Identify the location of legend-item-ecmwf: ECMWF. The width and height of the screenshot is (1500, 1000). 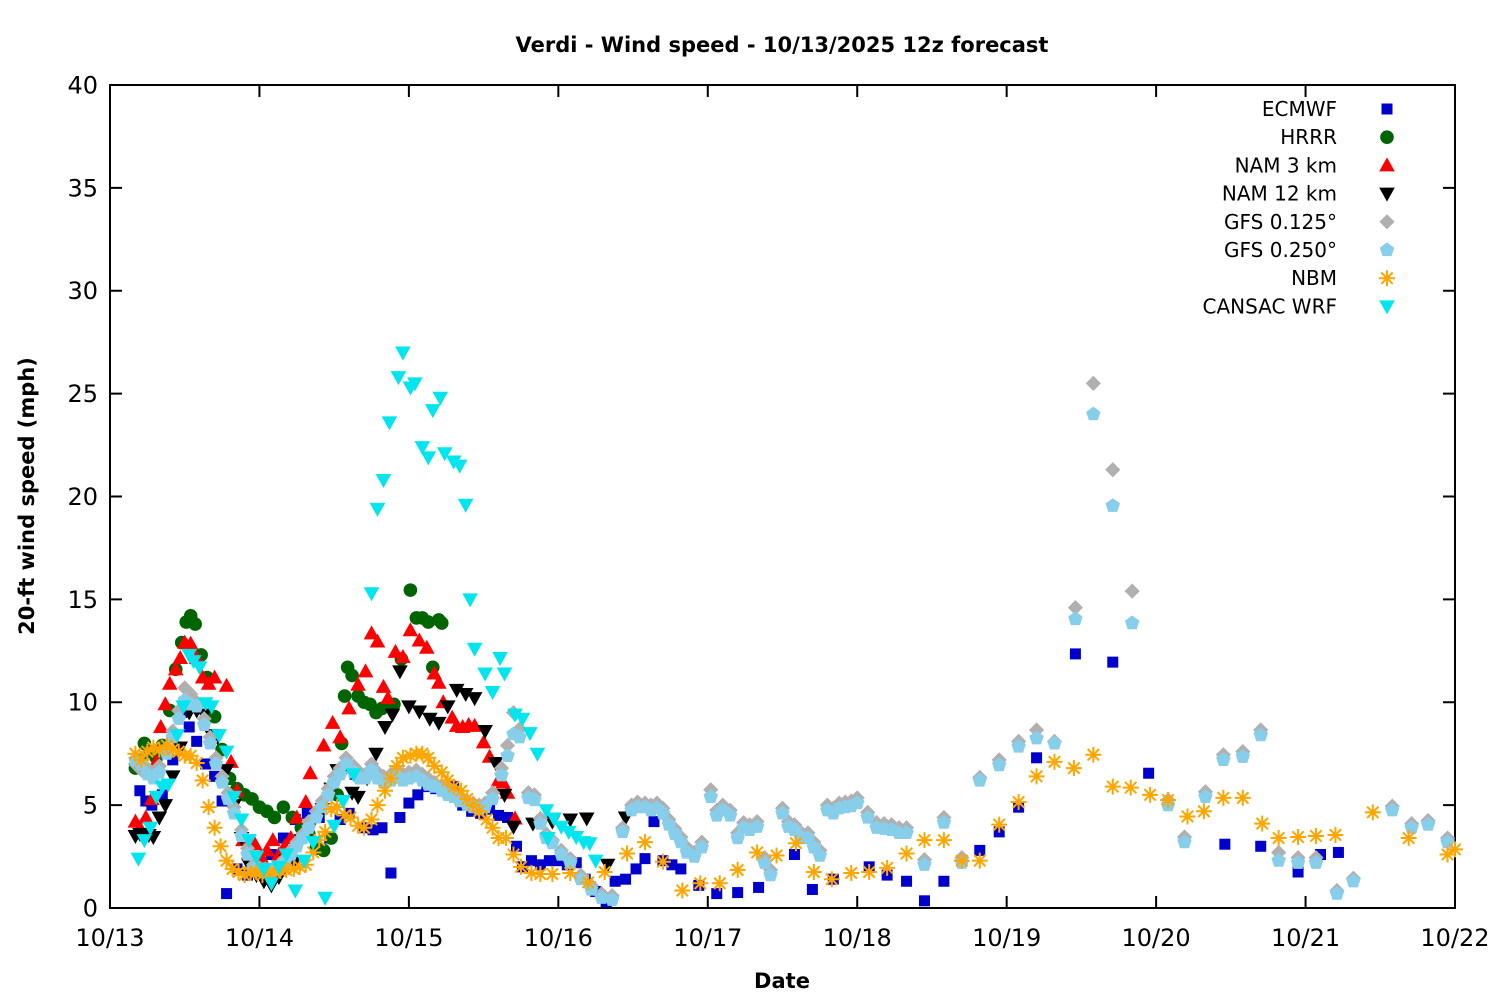
(1327, 109).